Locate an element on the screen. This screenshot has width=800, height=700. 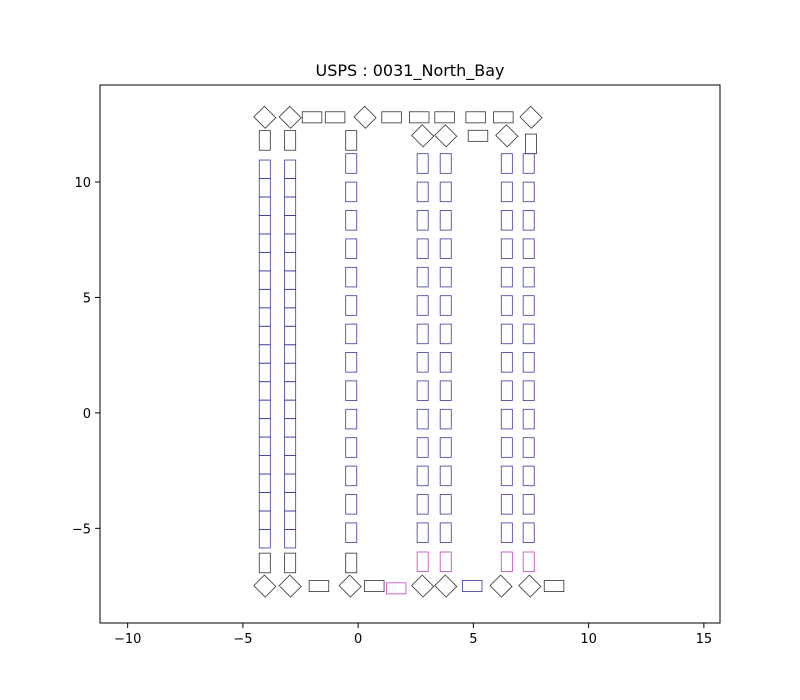
y-tick-label: 10 is located at coordinates (82, 183).